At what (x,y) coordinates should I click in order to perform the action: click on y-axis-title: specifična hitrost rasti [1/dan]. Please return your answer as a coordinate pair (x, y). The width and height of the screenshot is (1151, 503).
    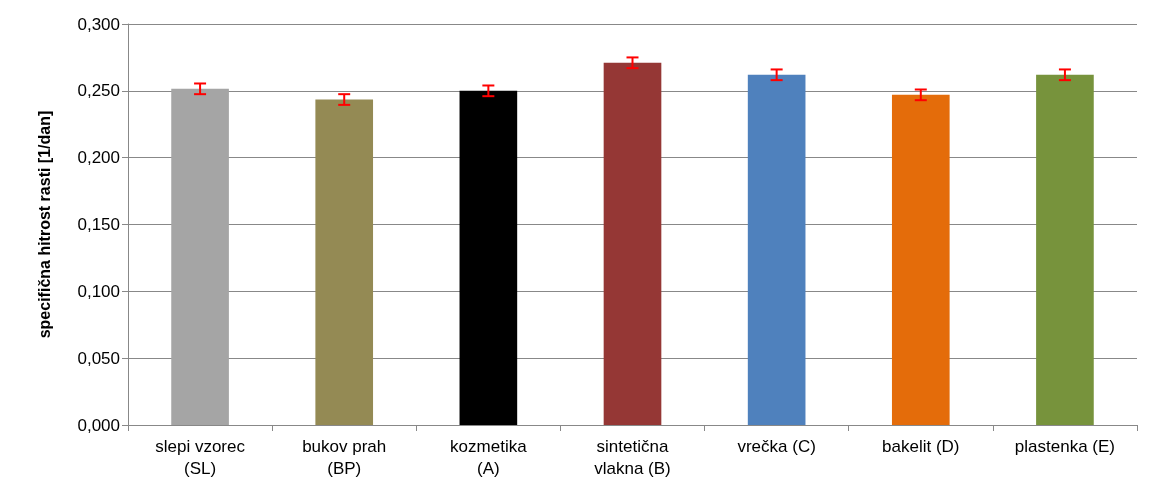
    Looking at the image, I should click on (44, 224).